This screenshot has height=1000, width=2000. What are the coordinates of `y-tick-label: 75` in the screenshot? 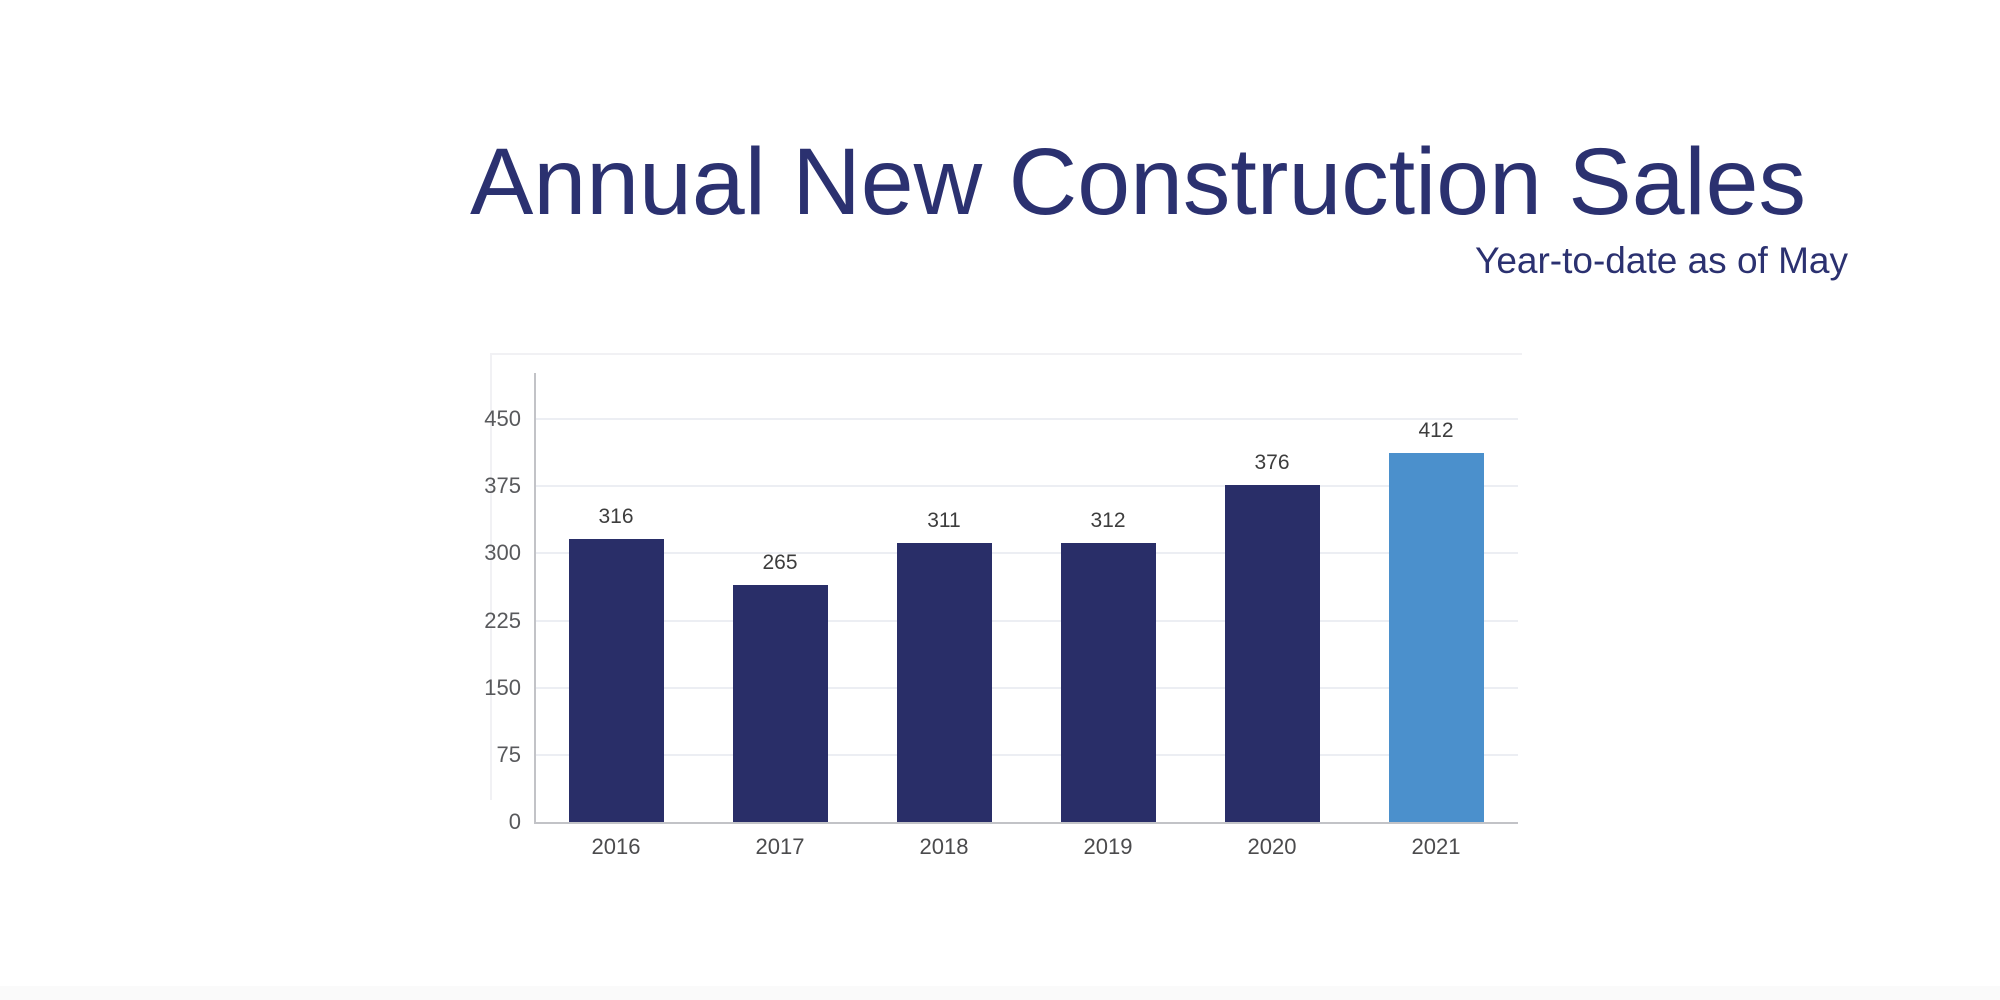 It's located at (508, 754).